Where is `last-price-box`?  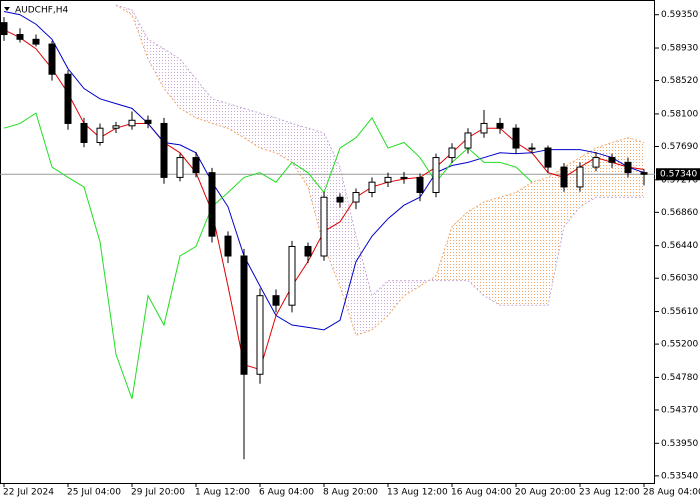
last-price-box is located at coordinates (678, 174).